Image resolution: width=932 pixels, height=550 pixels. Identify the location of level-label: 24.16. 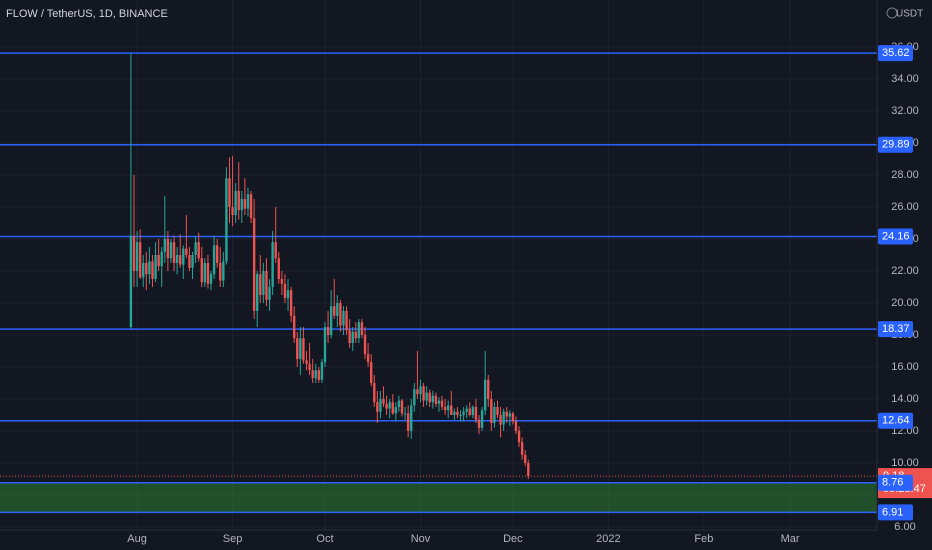
(896, 236).